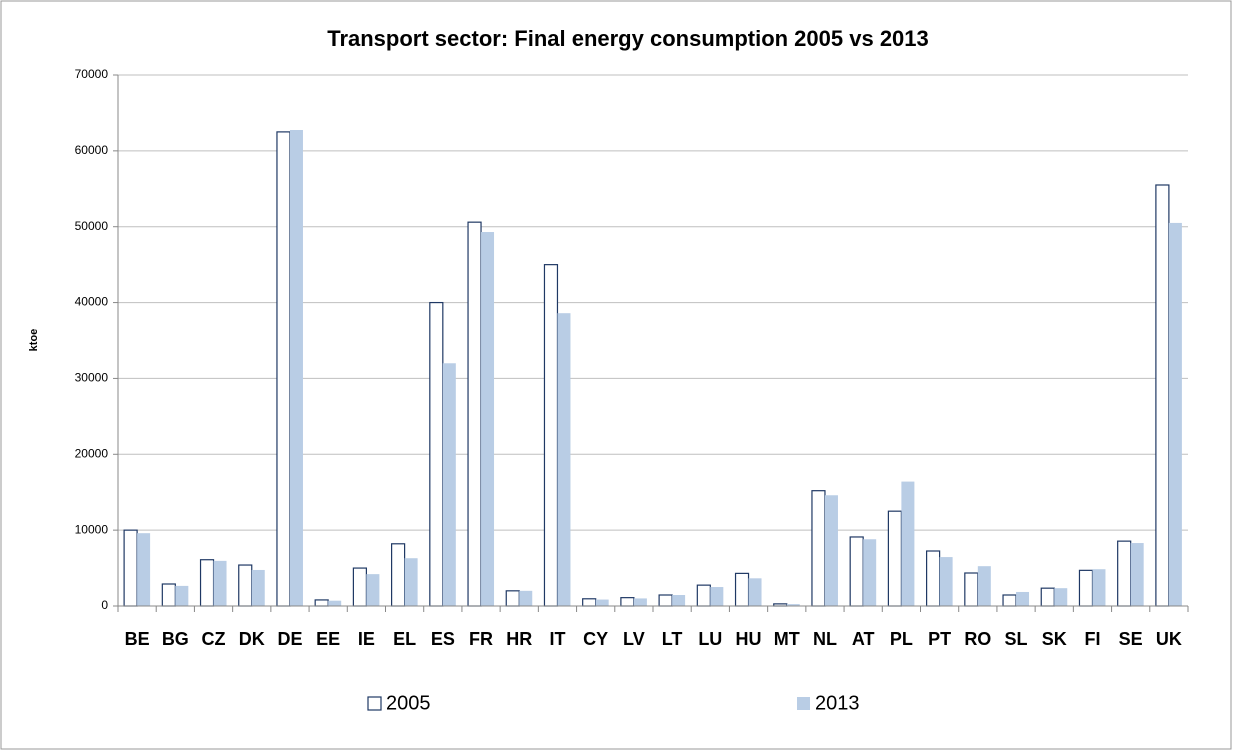  I want to click on x-tick-label: EL, so click(404, 639).